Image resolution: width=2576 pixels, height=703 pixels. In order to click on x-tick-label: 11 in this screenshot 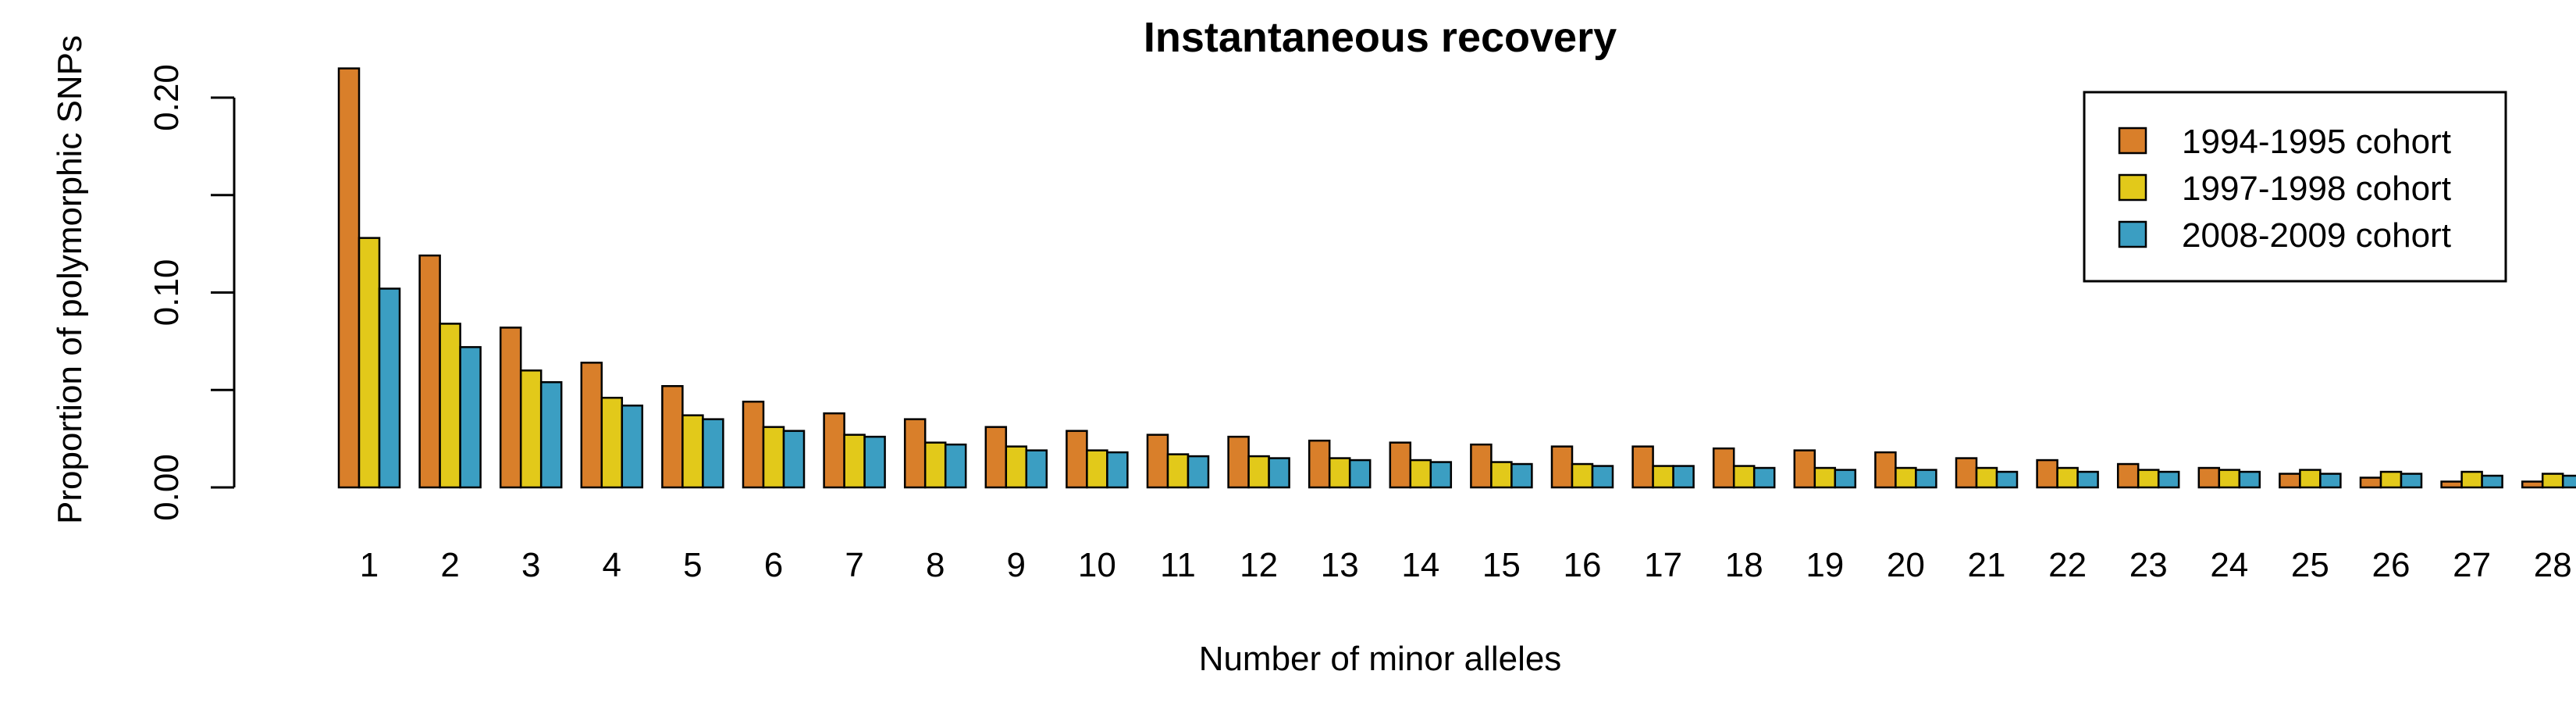, I will do `click(1178, 565)`.